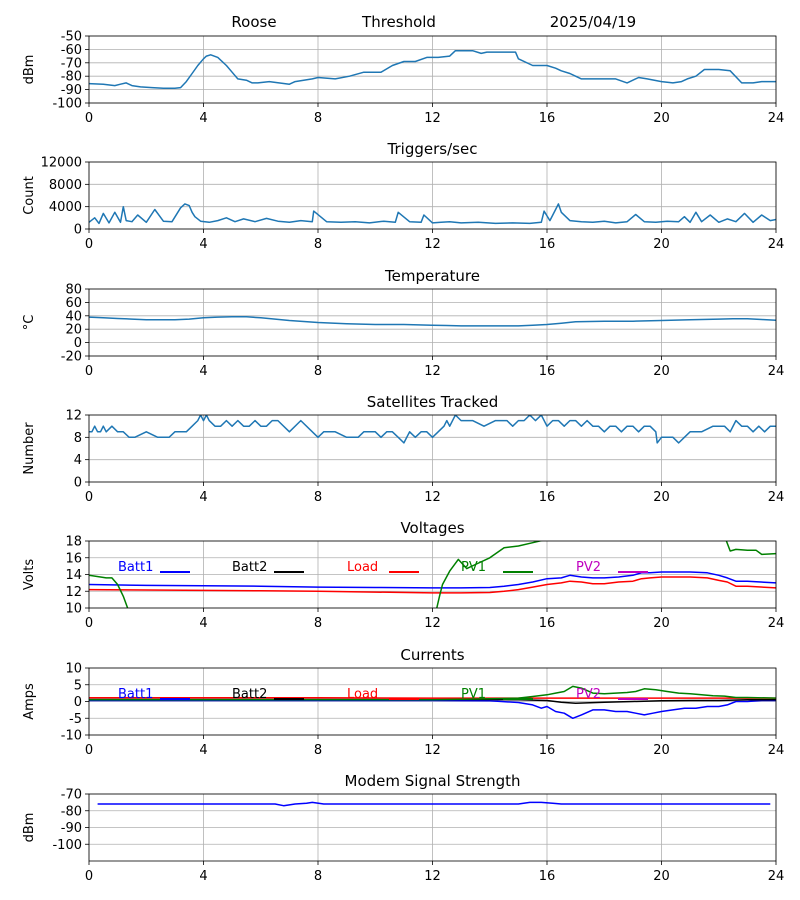  Describe the element at coordinates (547, 244) in the screenshot. I see `chart-2-xtick-label: 16` at that location.